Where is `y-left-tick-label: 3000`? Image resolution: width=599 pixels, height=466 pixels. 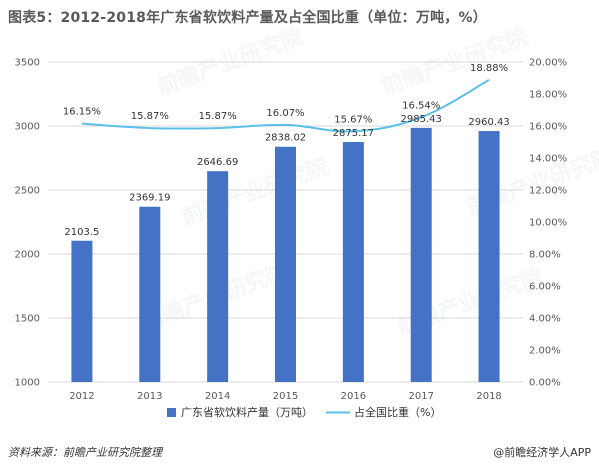
y-left-tick-label: 3000 is located at coordinates (27, 127).